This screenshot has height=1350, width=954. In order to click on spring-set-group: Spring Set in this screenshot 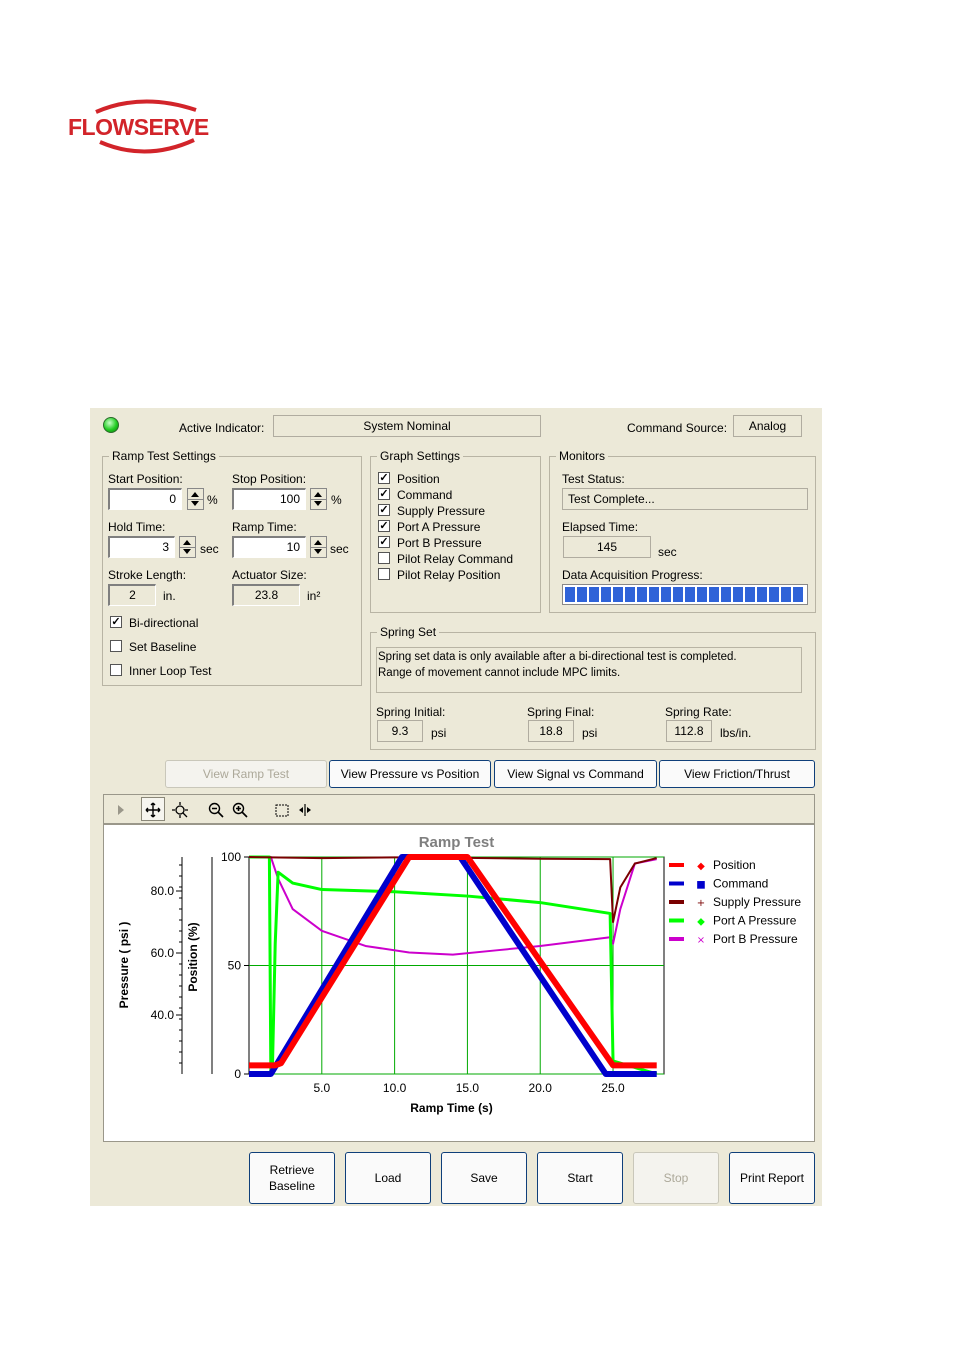, I will do `click(593, 687)`.